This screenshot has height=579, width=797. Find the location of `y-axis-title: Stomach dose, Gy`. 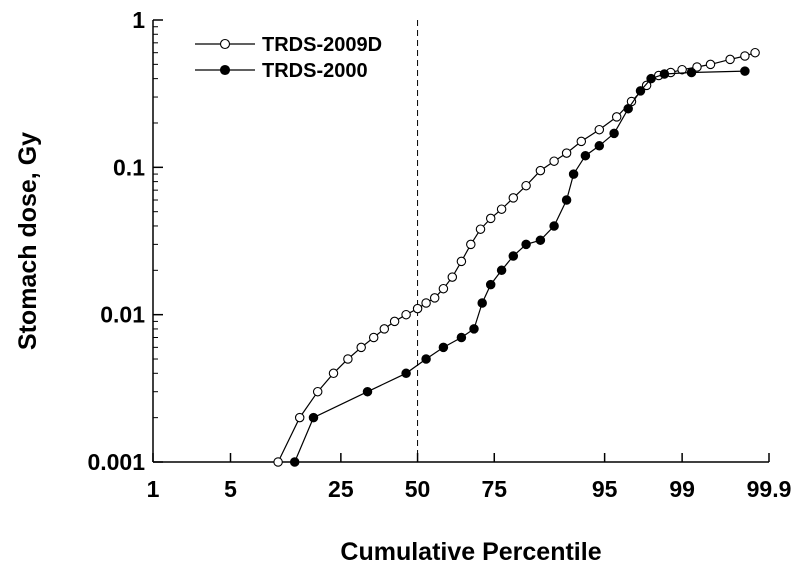

y-axis-title: Stomach dose, Gy is located at coordinates (28, 241).